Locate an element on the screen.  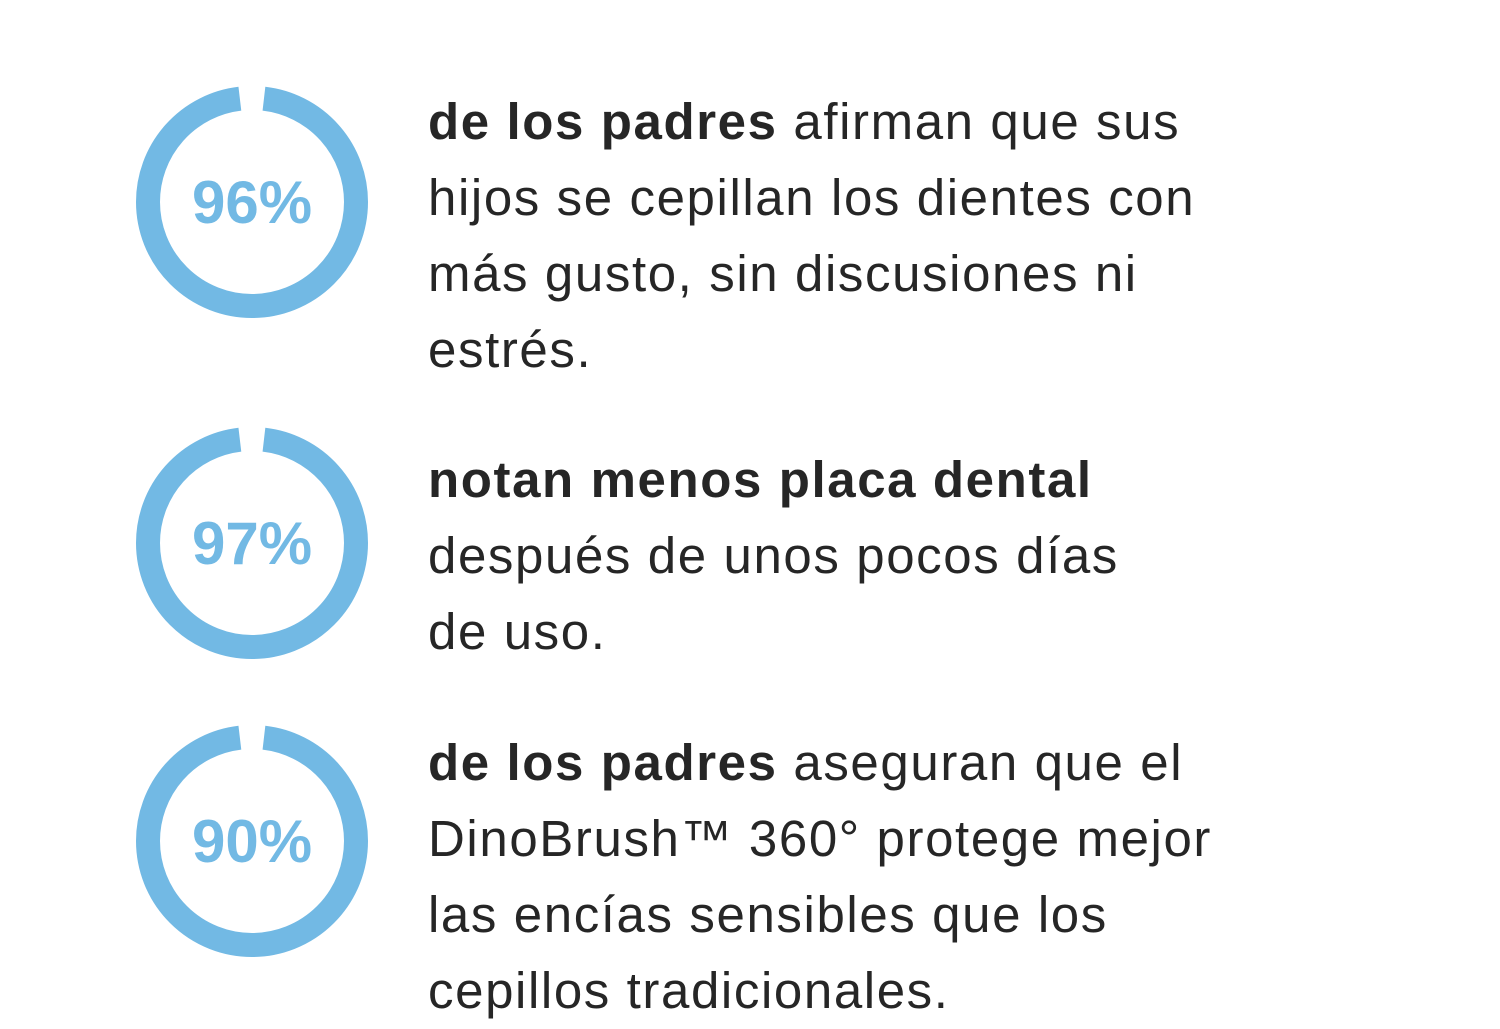
text: afirman que sus is located at coordinates (979, 121).